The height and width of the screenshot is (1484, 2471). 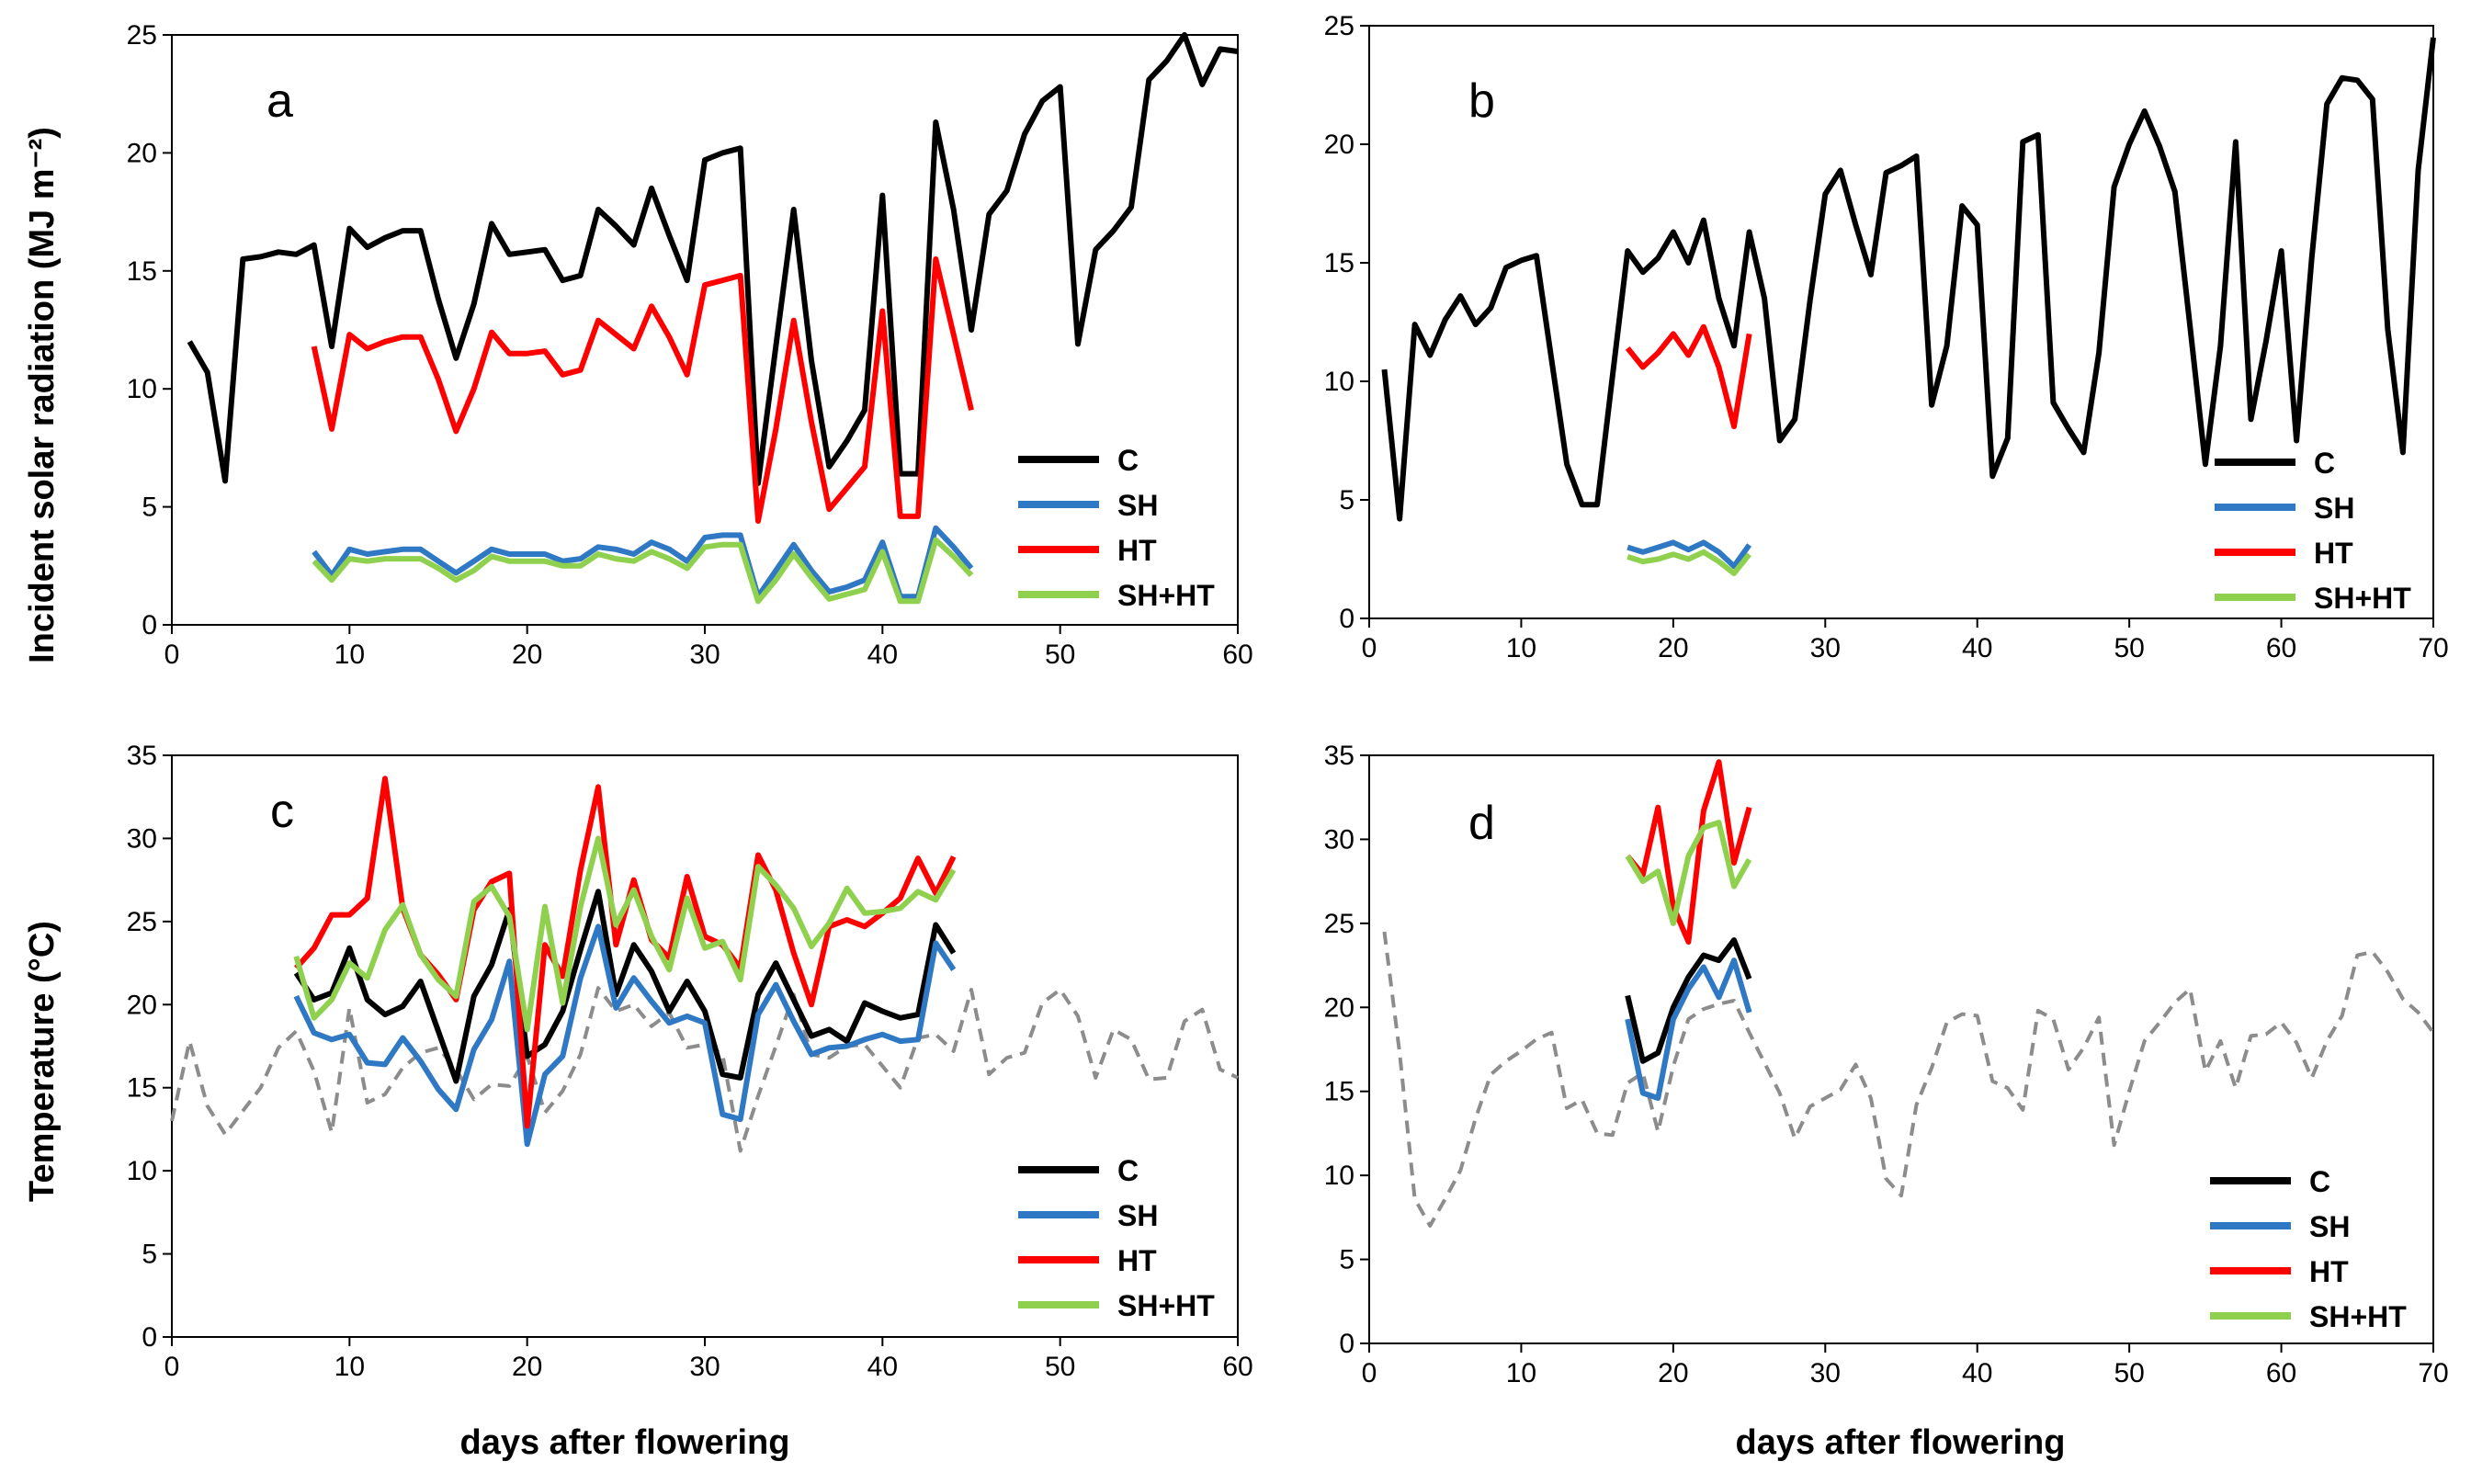 I want to click on panel-label: a, so click(x=279, y=101).